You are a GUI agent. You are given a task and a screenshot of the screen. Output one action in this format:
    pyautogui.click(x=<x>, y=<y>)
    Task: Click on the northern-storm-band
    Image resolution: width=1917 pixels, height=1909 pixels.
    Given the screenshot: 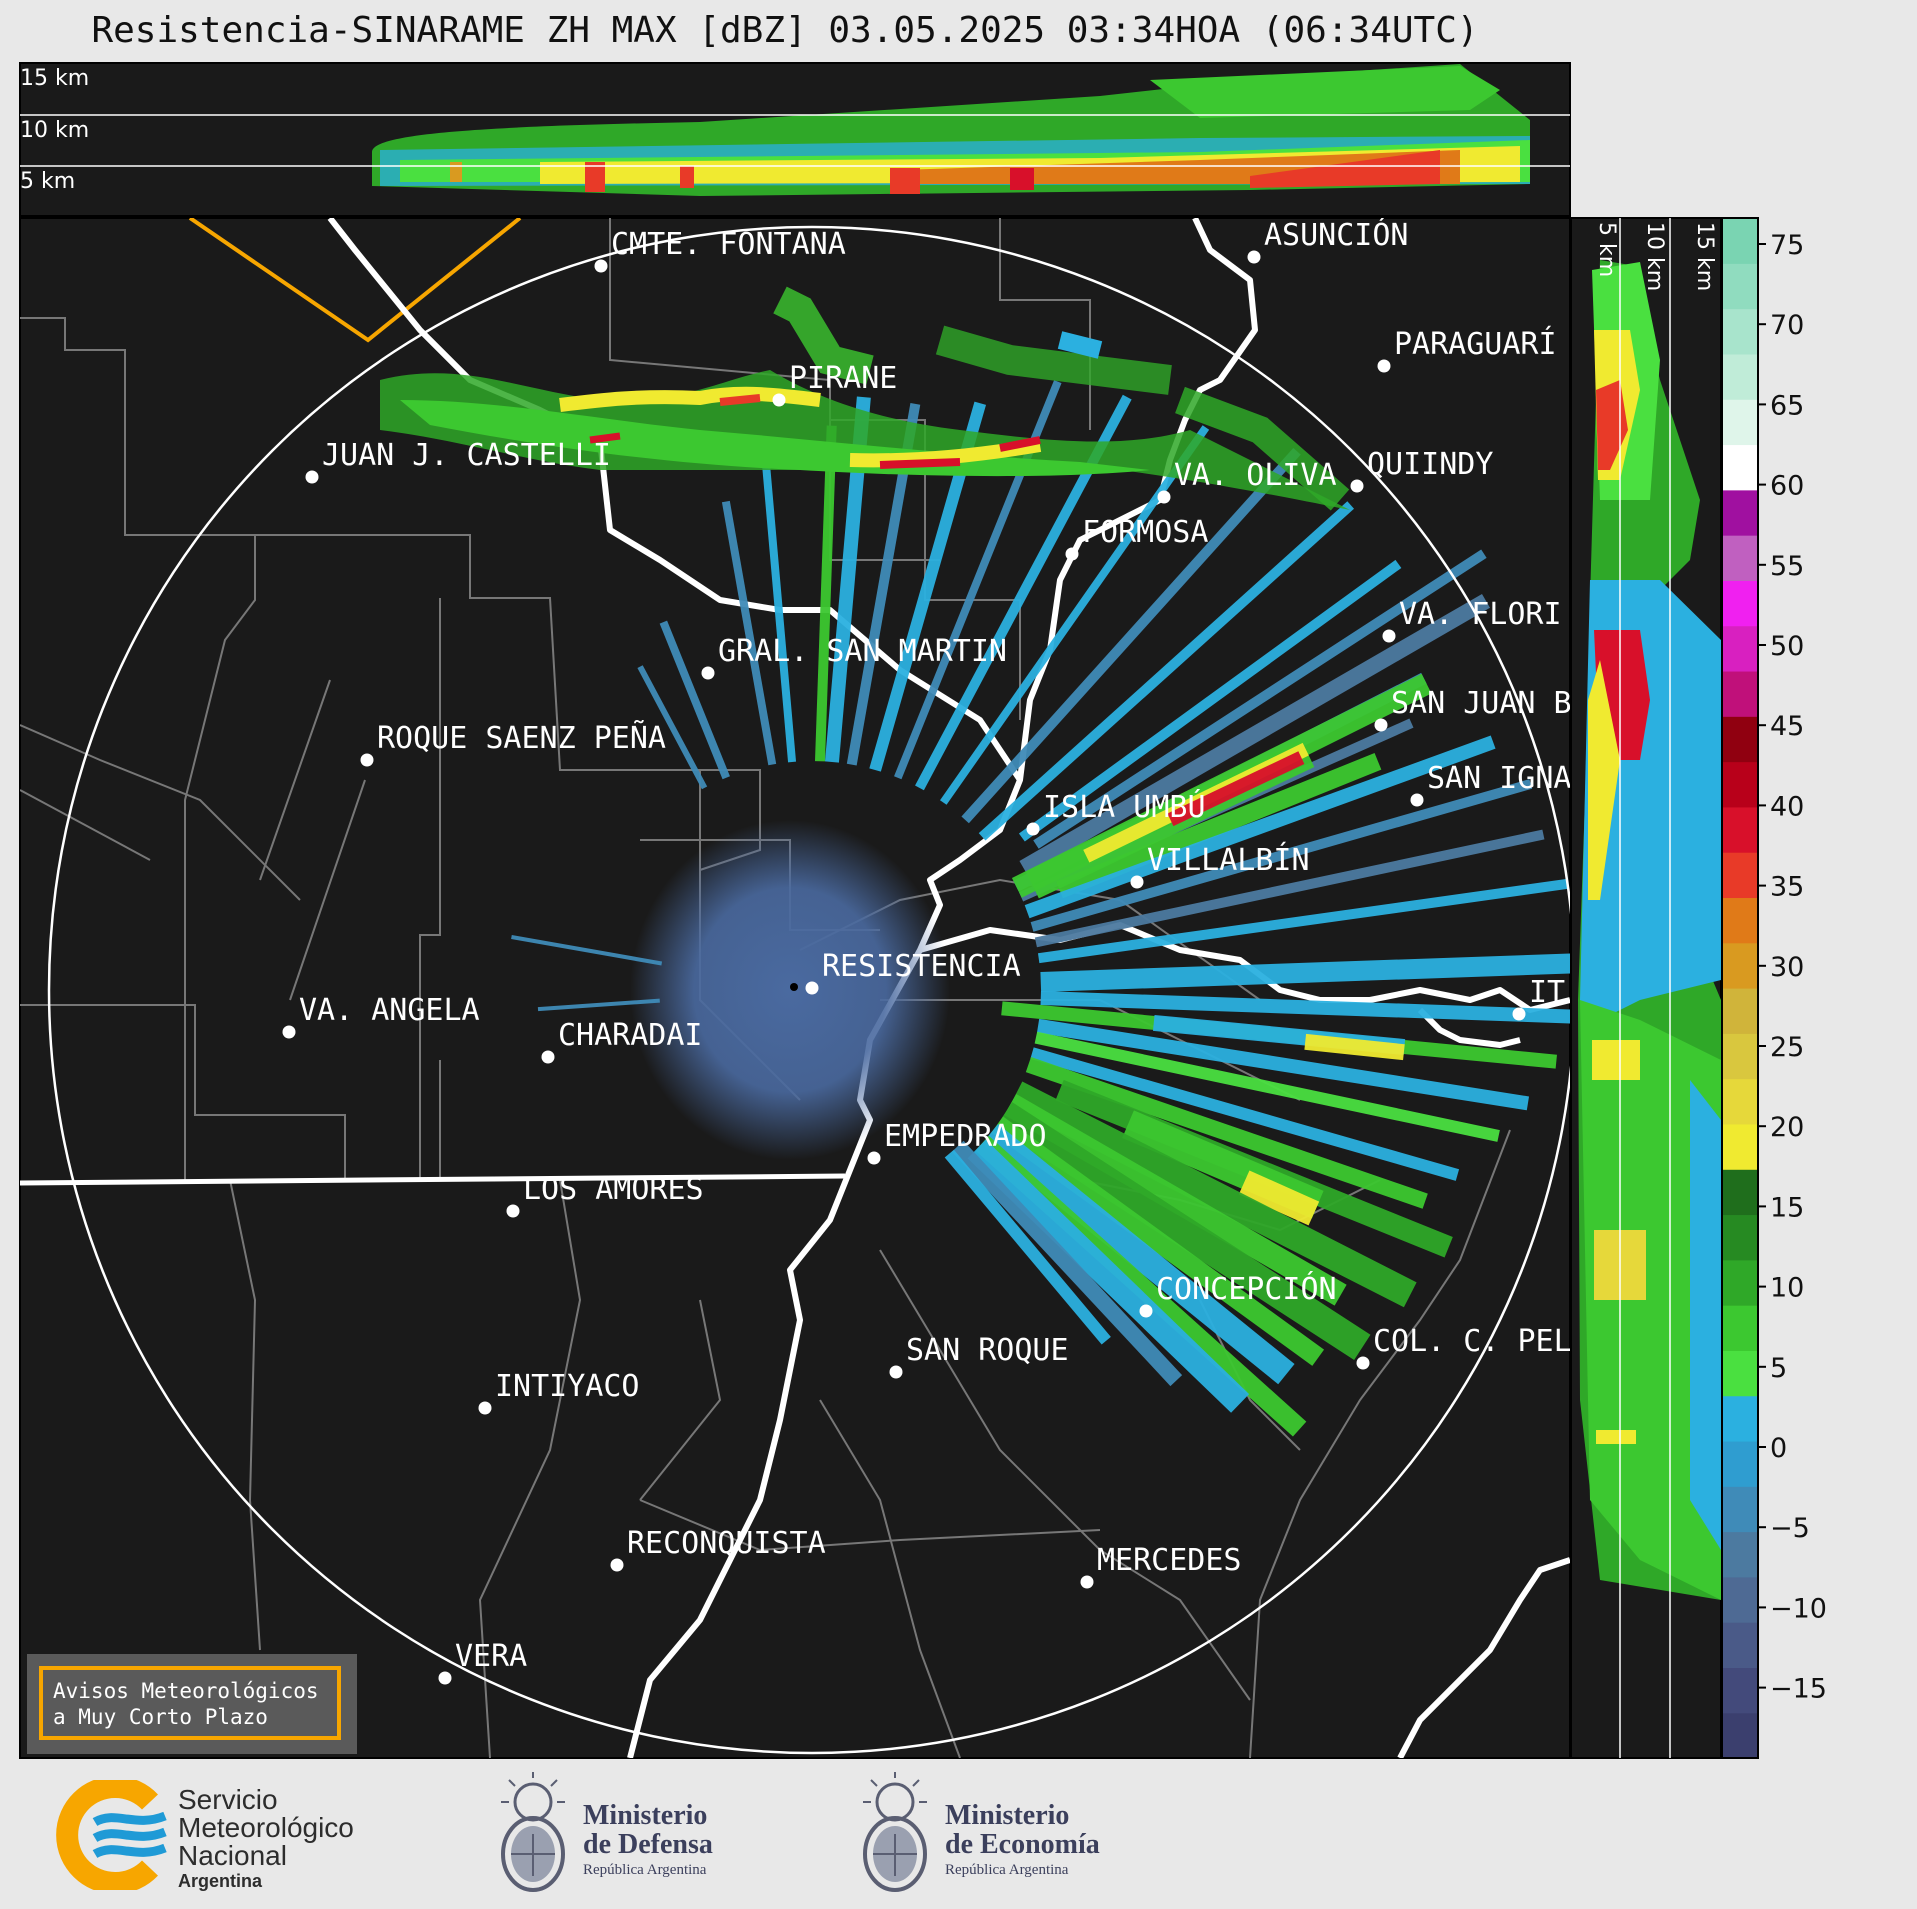 What is the action you would take?
    pyautogui.click(x=865, y=398)
    